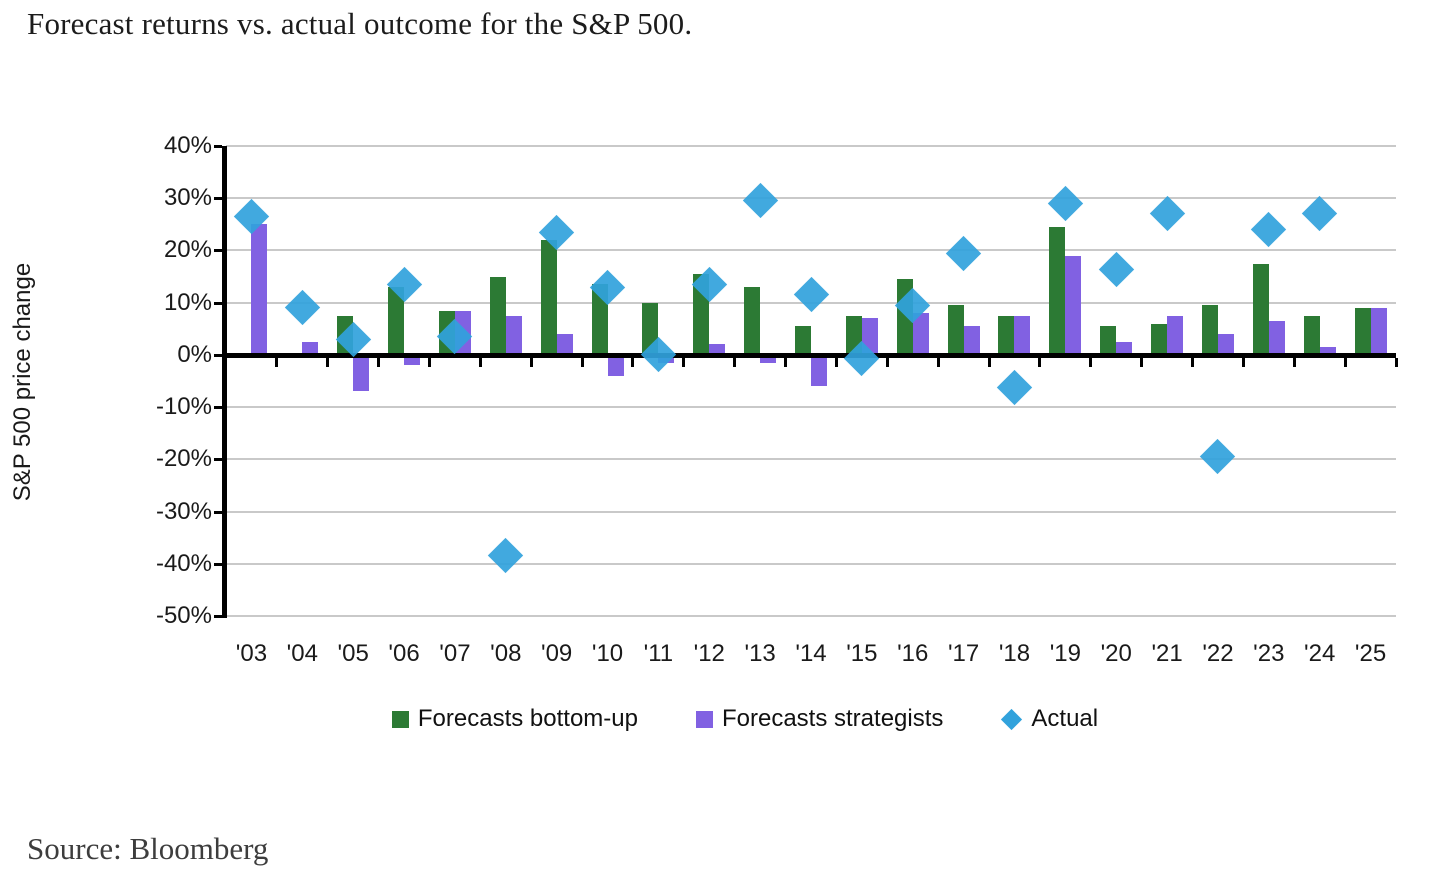 This screenshot has width=1436, height=890. Describe the element at coordinates (1218, 653) in the screenshot. I see `x-tick-label-22: '22` at that location.